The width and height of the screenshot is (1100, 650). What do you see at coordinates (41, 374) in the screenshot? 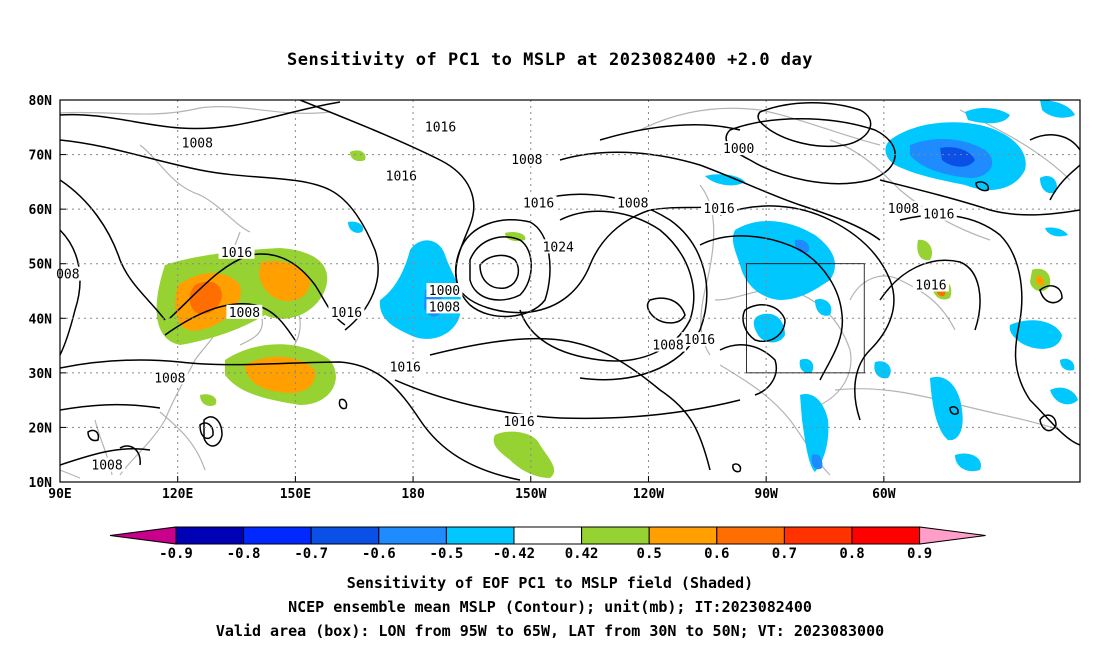
I see `lat-tick-label: 30N` at bounding box center [41, 374].